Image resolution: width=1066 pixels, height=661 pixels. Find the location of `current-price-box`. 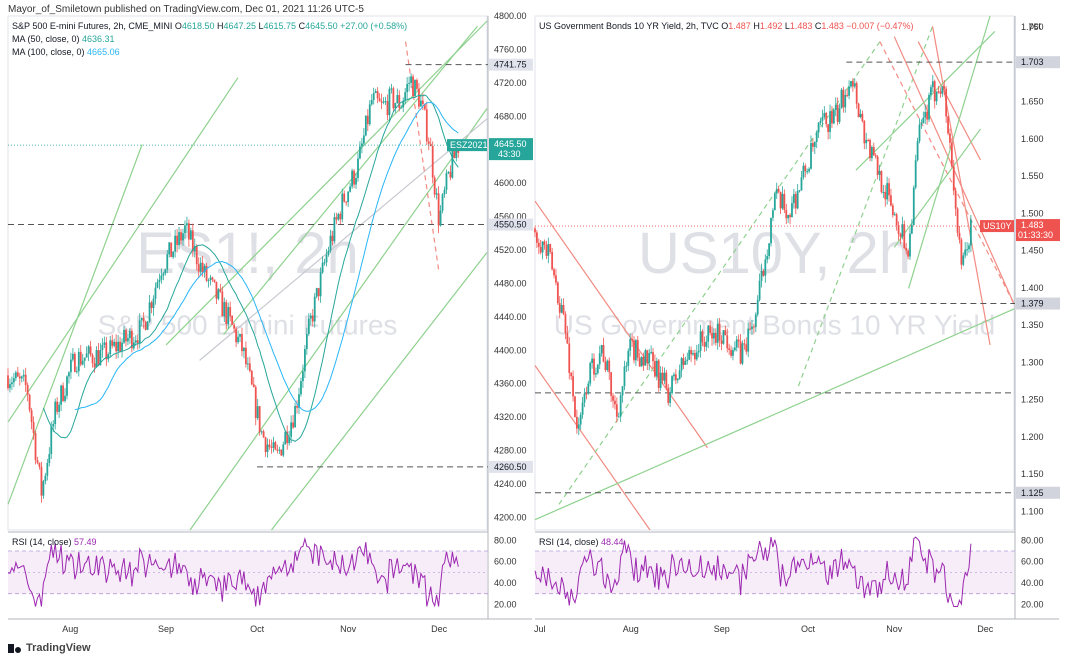

current-price-box is located at coordinates (1038, 230).